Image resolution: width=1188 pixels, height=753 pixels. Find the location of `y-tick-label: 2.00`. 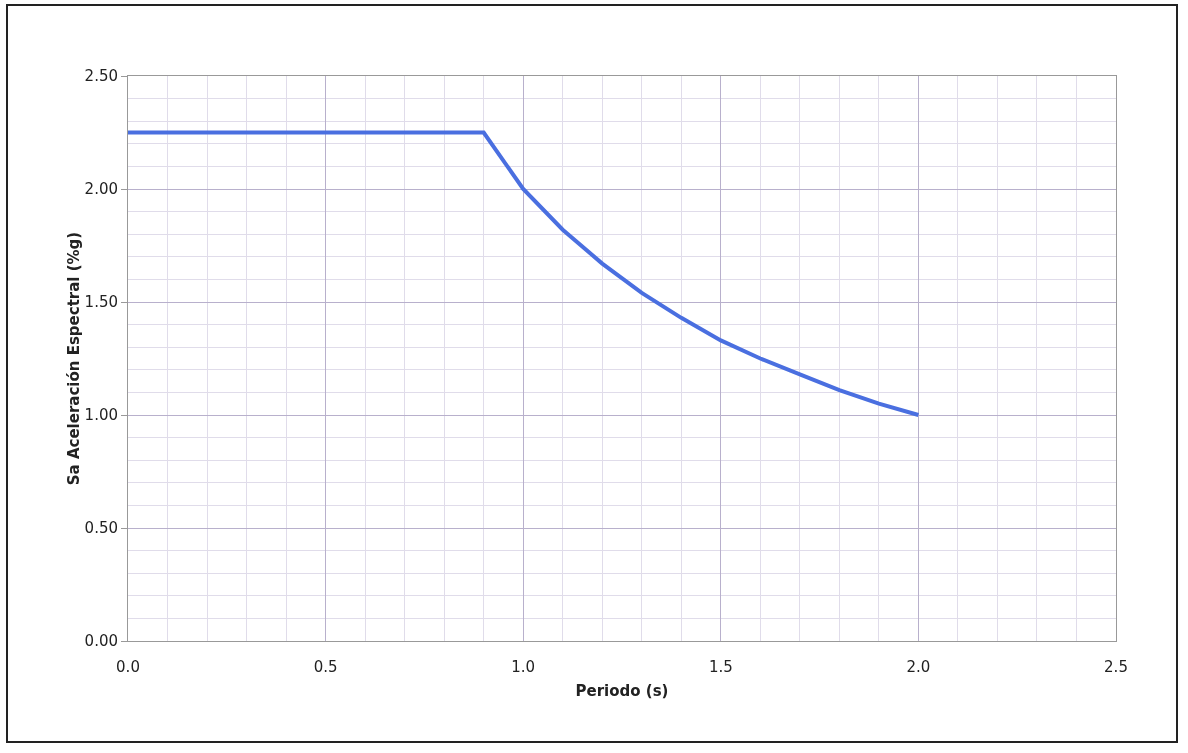

y-tick-label: 2.00 is located at coordinates (101, 189).